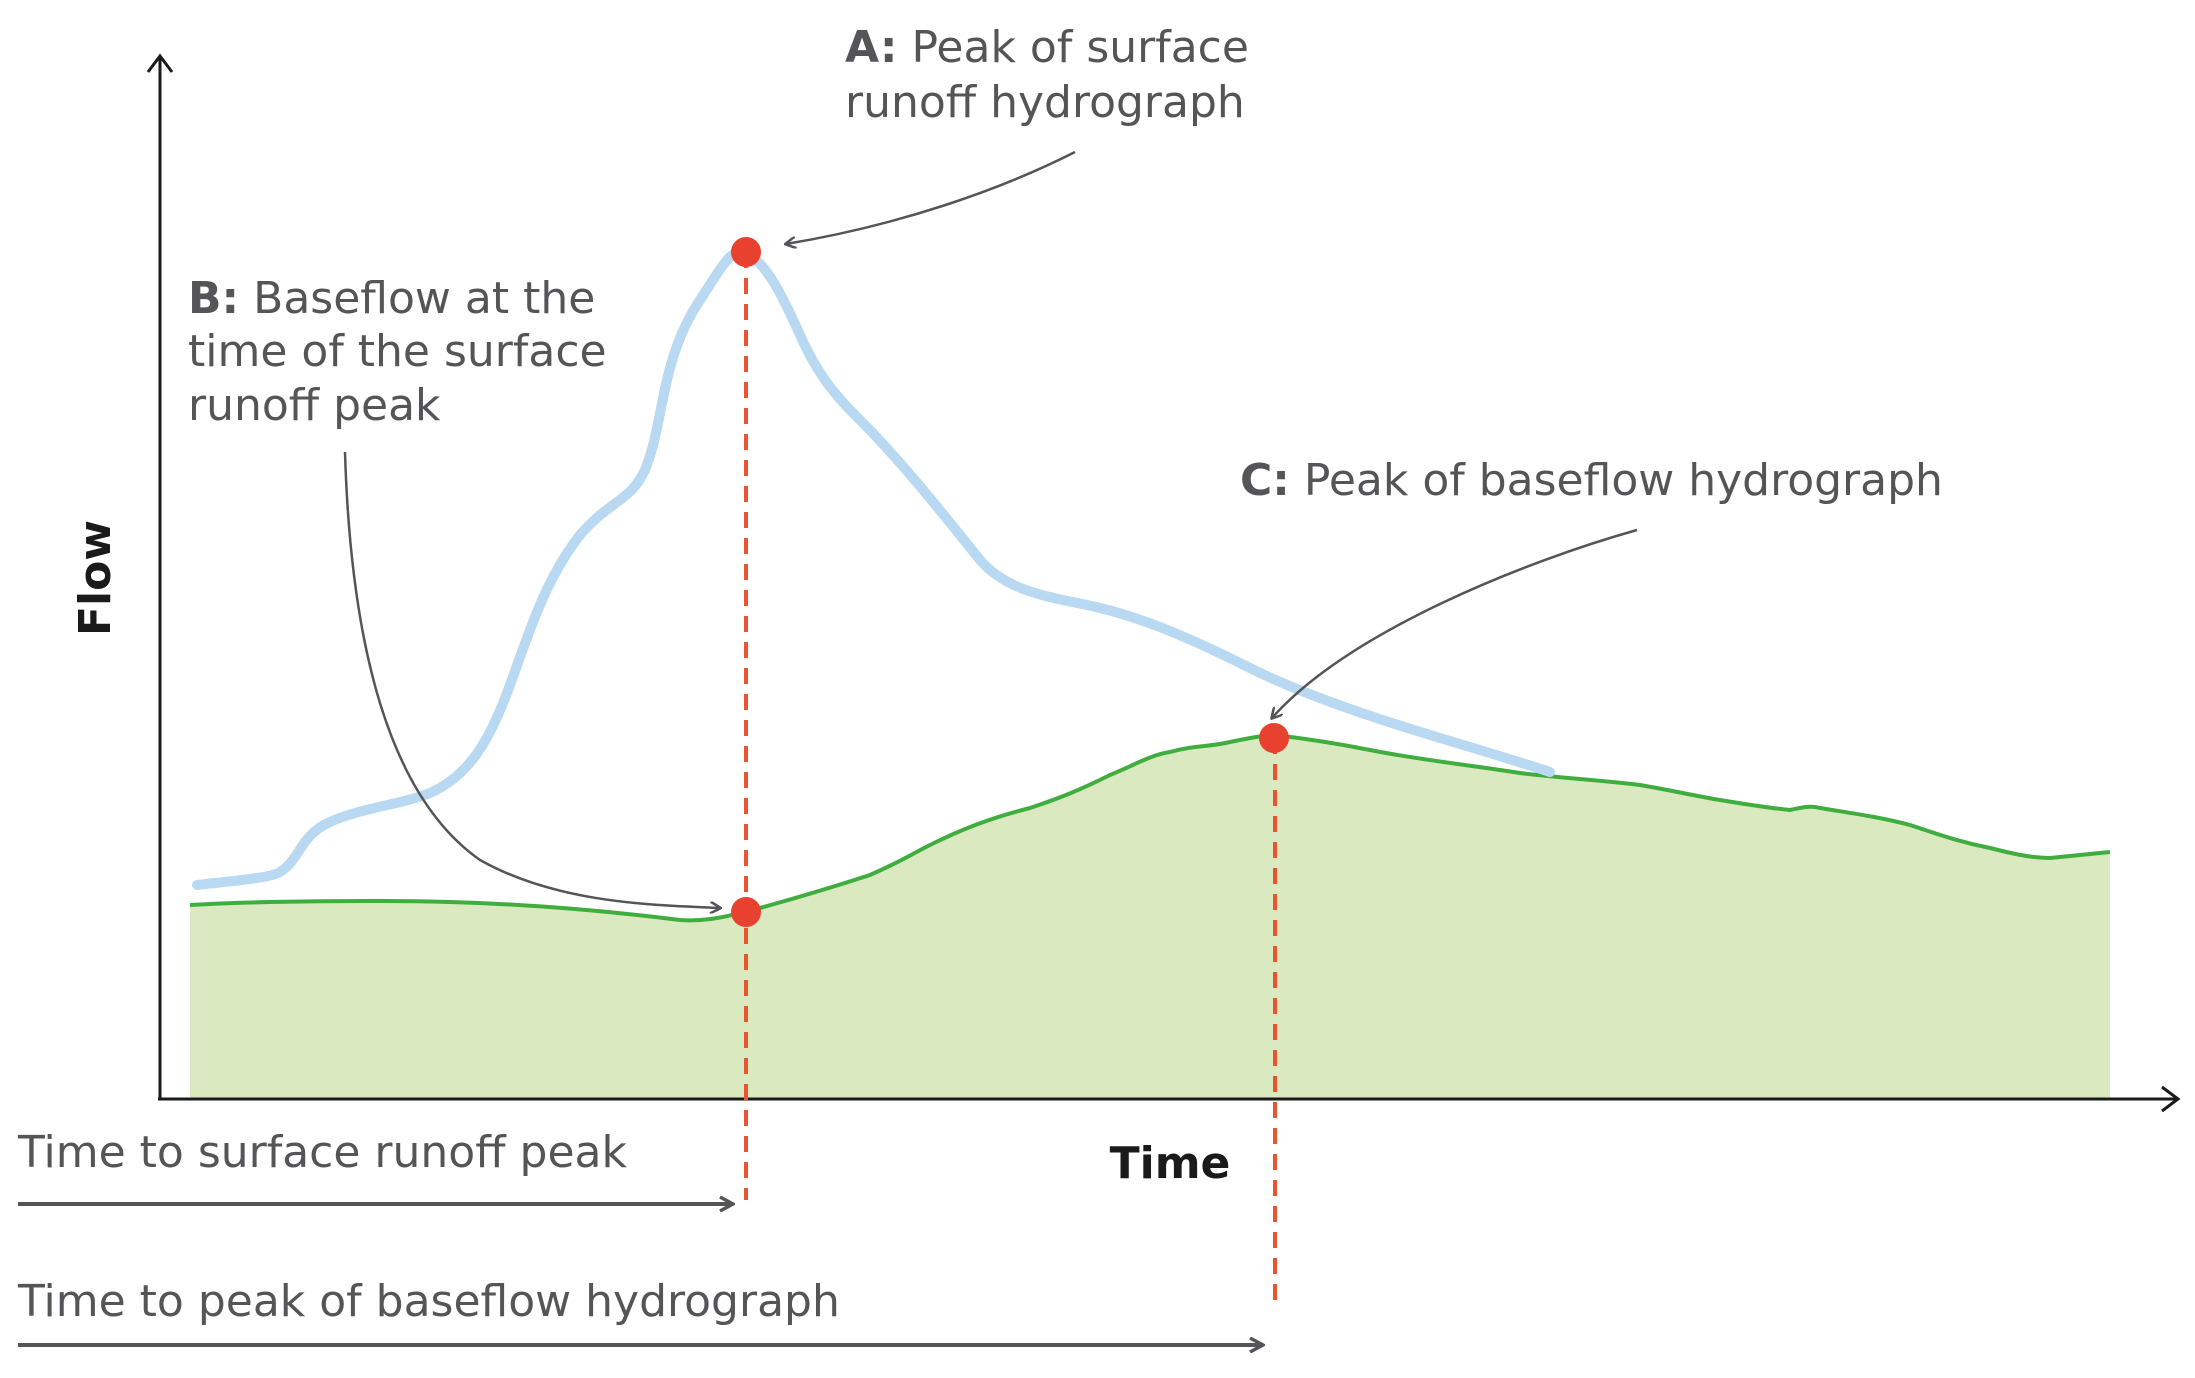 The width and height of the screenshot is (2195, 1378). What do you see at coordinates (397, 351) in the screenshot?
I see `annotation-b-line2: time of the surface` at bounding box center [397, 351].